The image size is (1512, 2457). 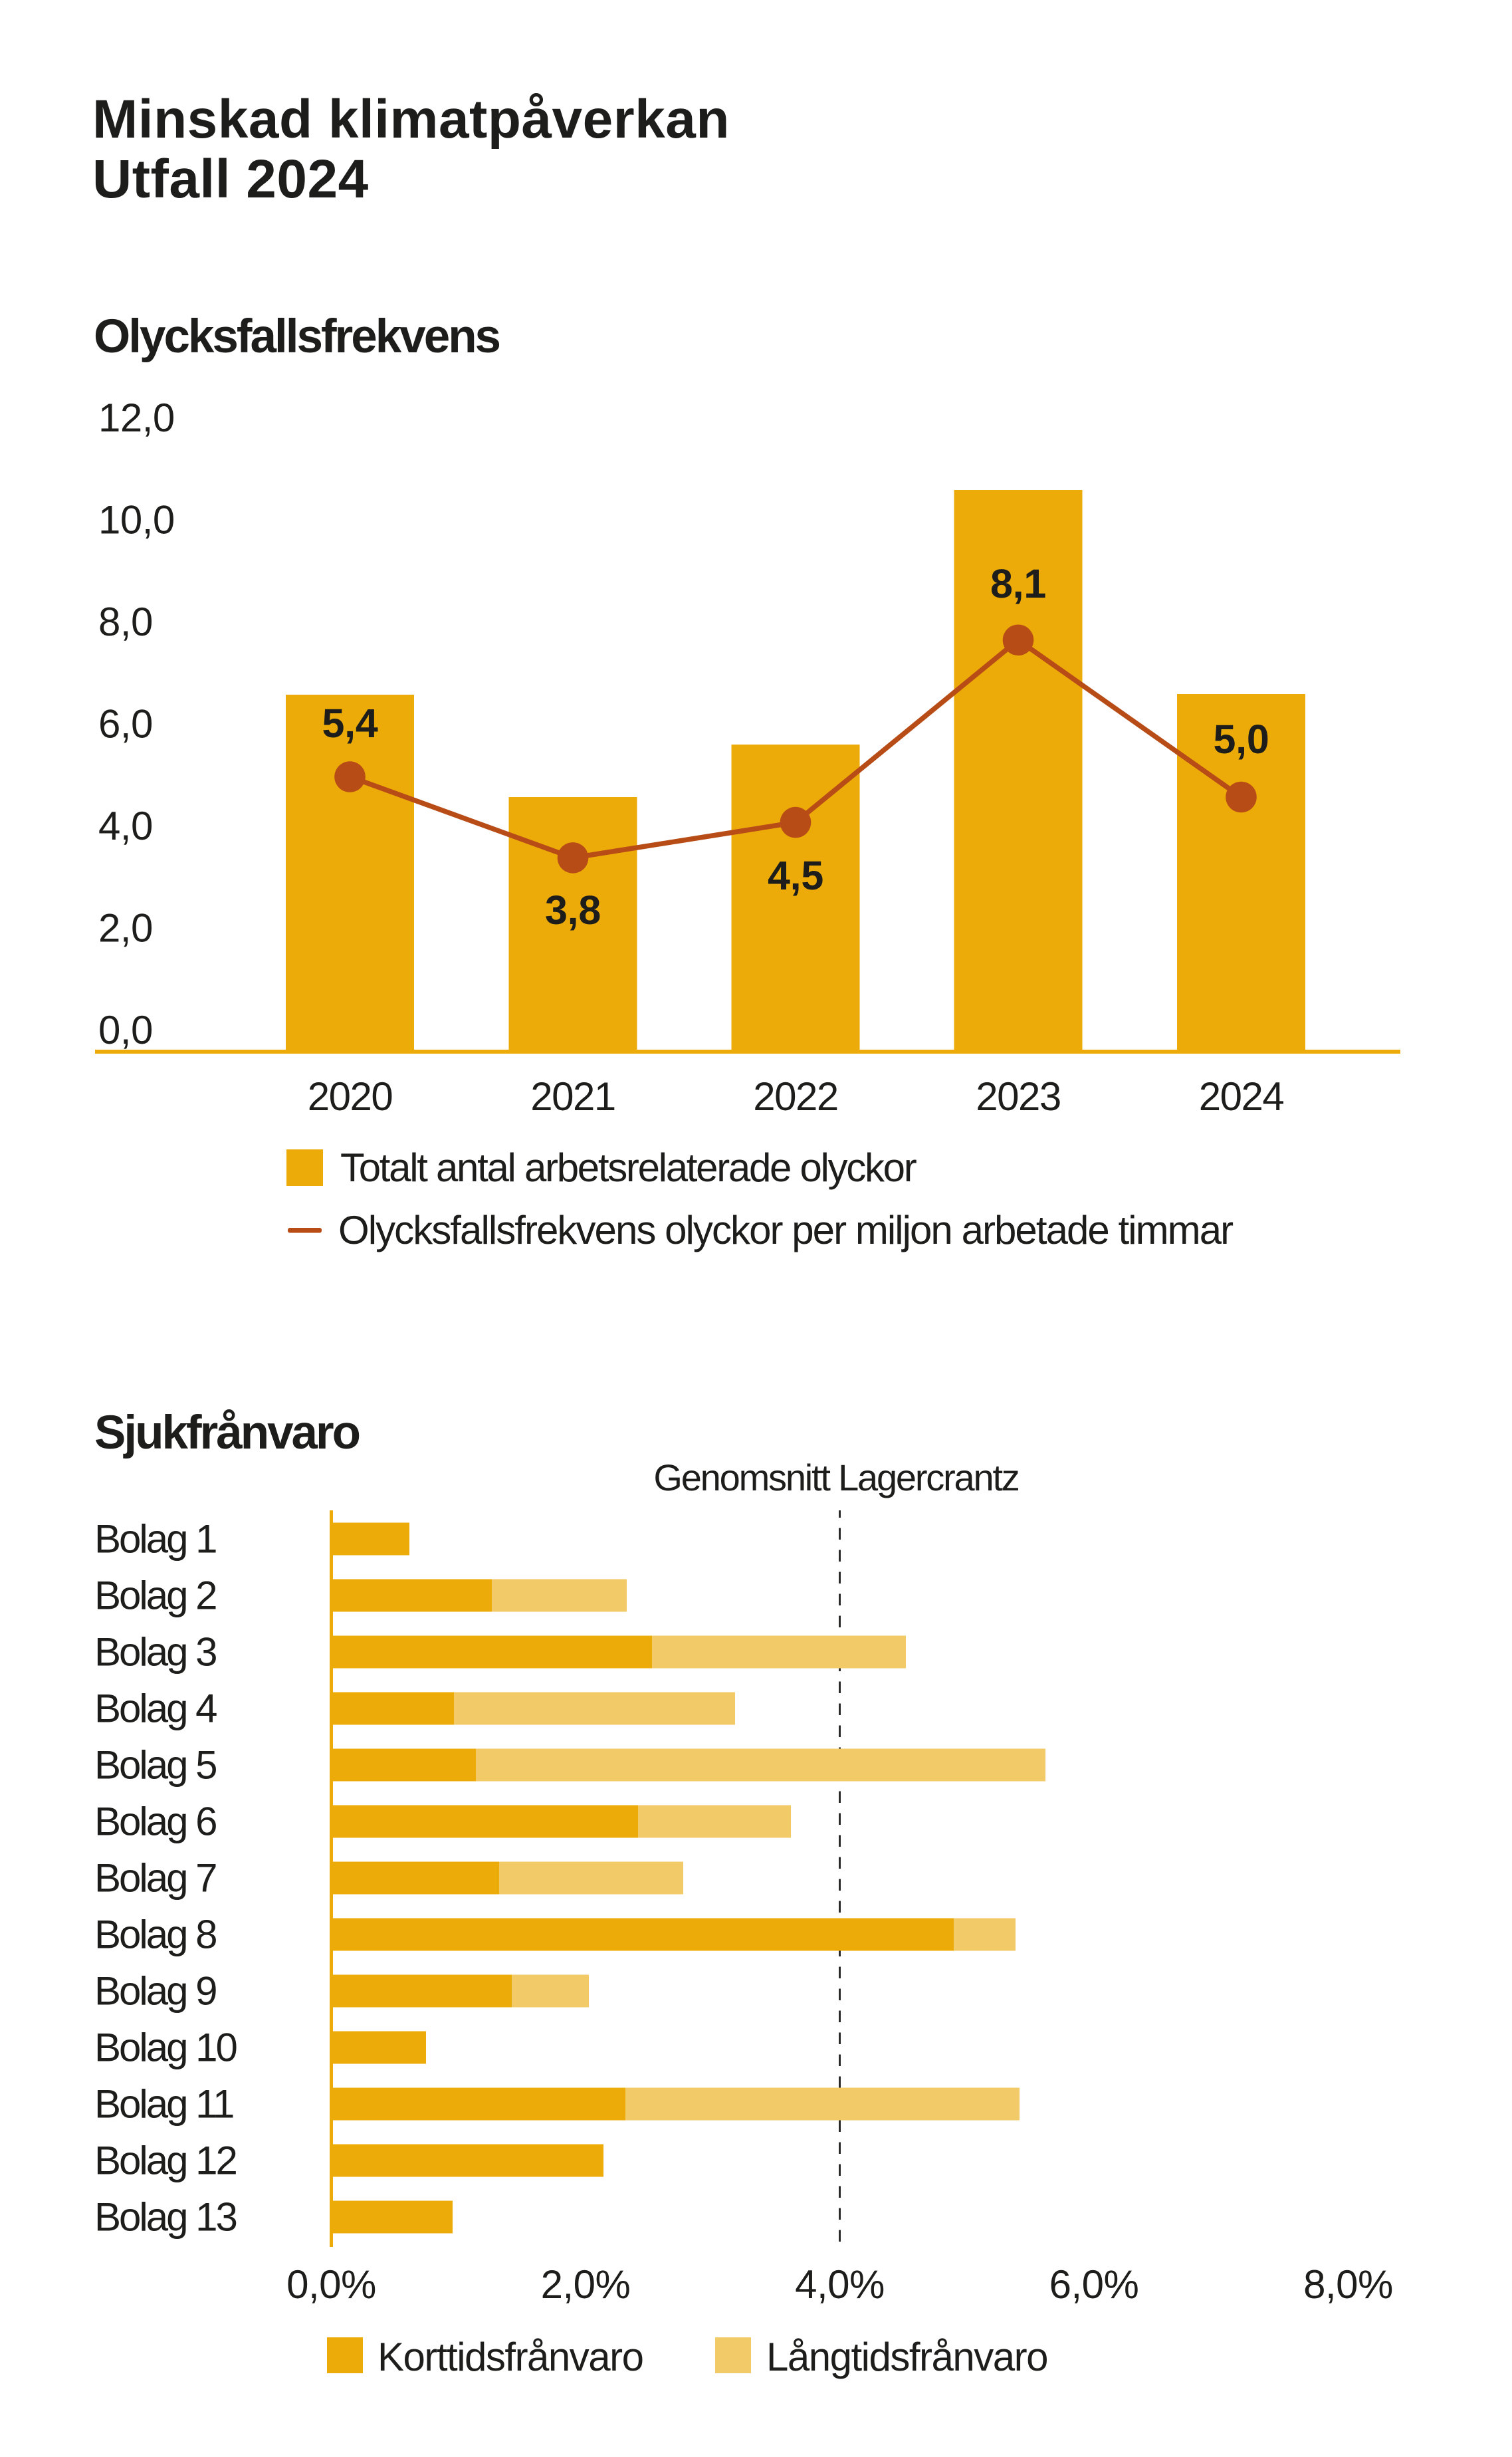 What do you see at coordinates (906, 2357) in the screenshot?
I see `svg-text: Långtidsfrånvaro` at bounding box center [906, 2357].